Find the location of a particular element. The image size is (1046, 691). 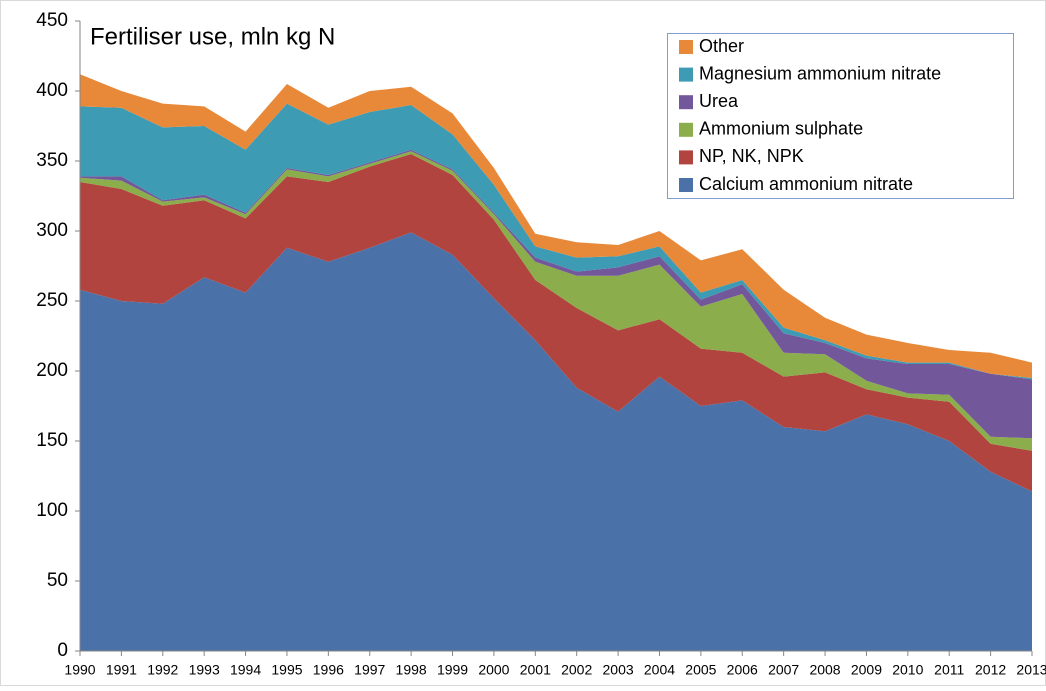

x-tick-label: 2005 is located at coordinates (700, 670).